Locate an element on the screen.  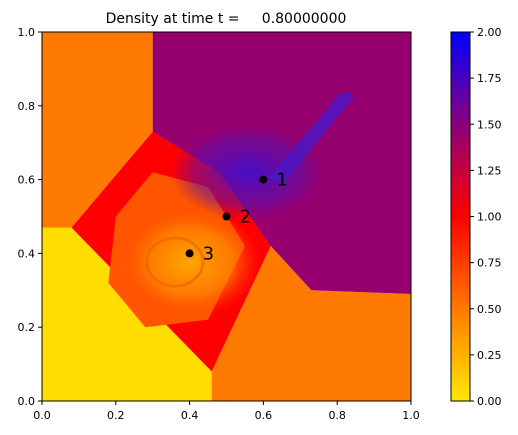
colorbar-tick-label: 2.00 is located at coordinates (489, 32).